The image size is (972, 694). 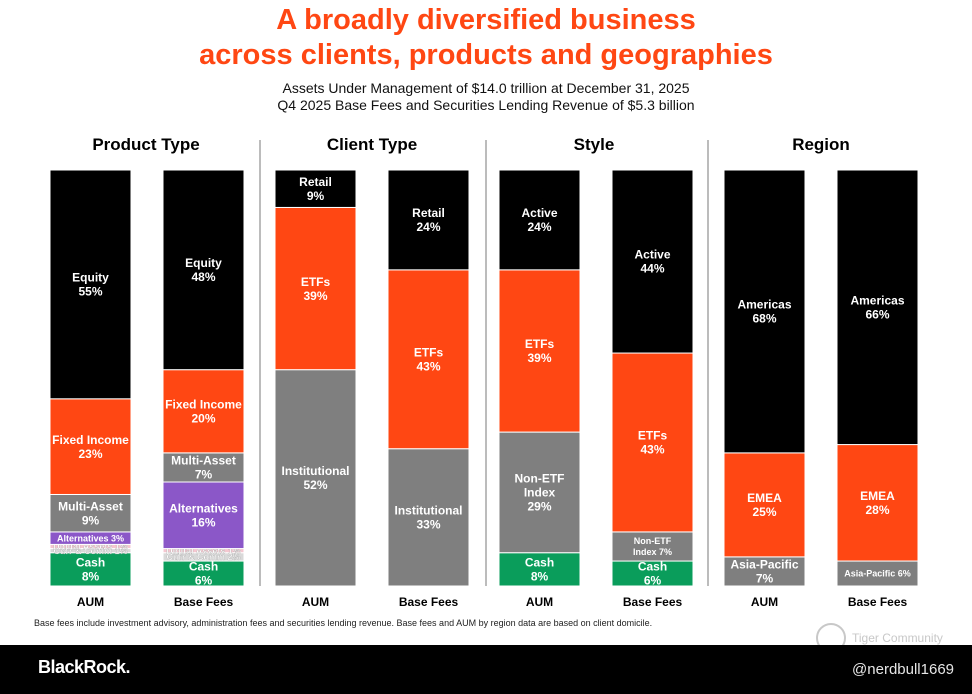 I want to click on segment-label-multi-asset: 7%, so click(x=204, y=475).